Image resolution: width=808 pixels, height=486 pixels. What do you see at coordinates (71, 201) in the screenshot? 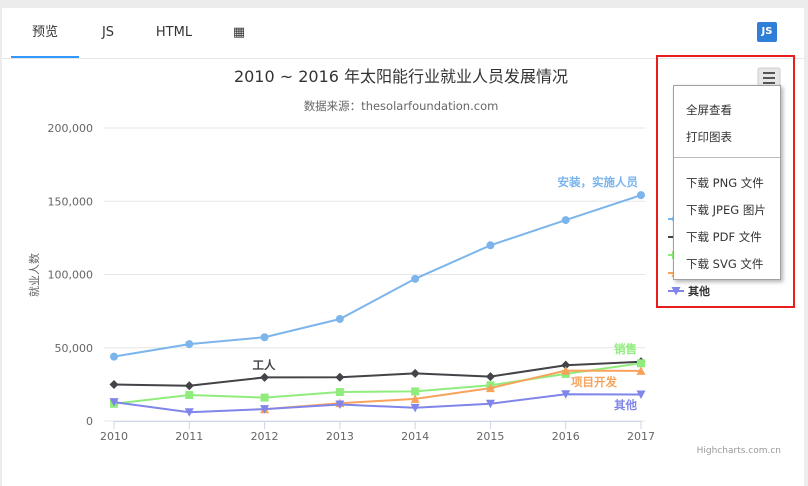
I see `y-tick-label: 150,000` at bounding box center [71, 201].